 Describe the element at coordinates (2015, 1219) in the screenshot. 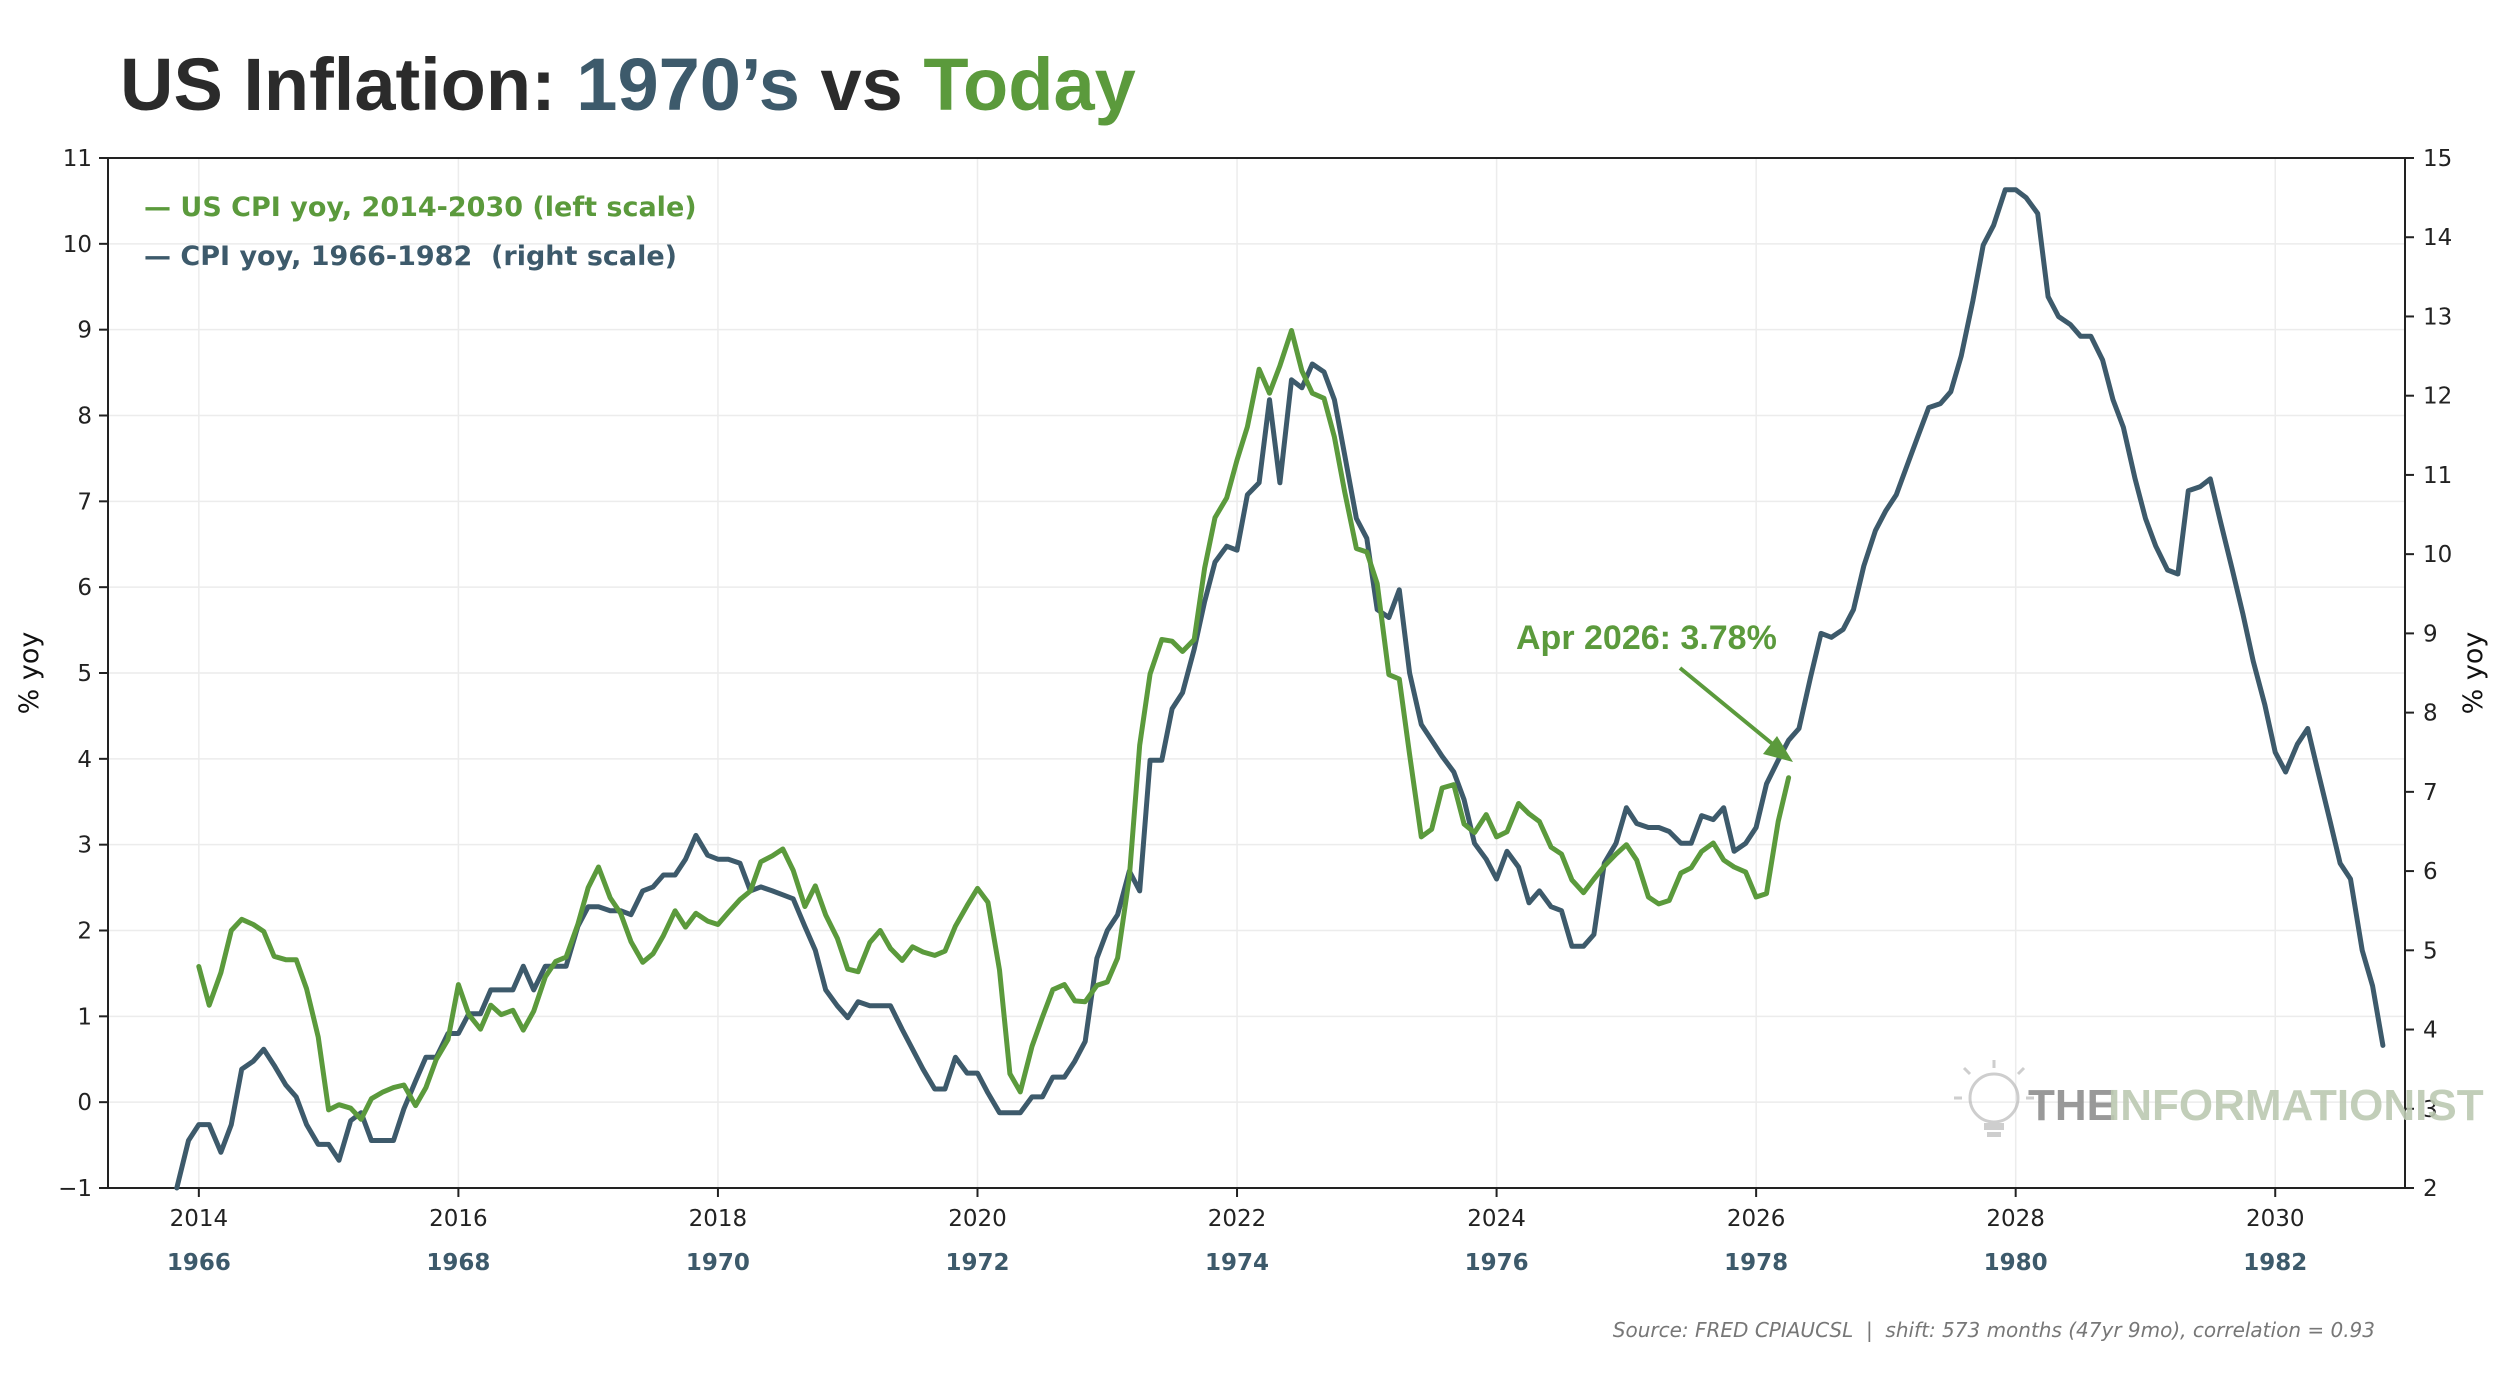

I see `x-tick-label: 2028` at that location.